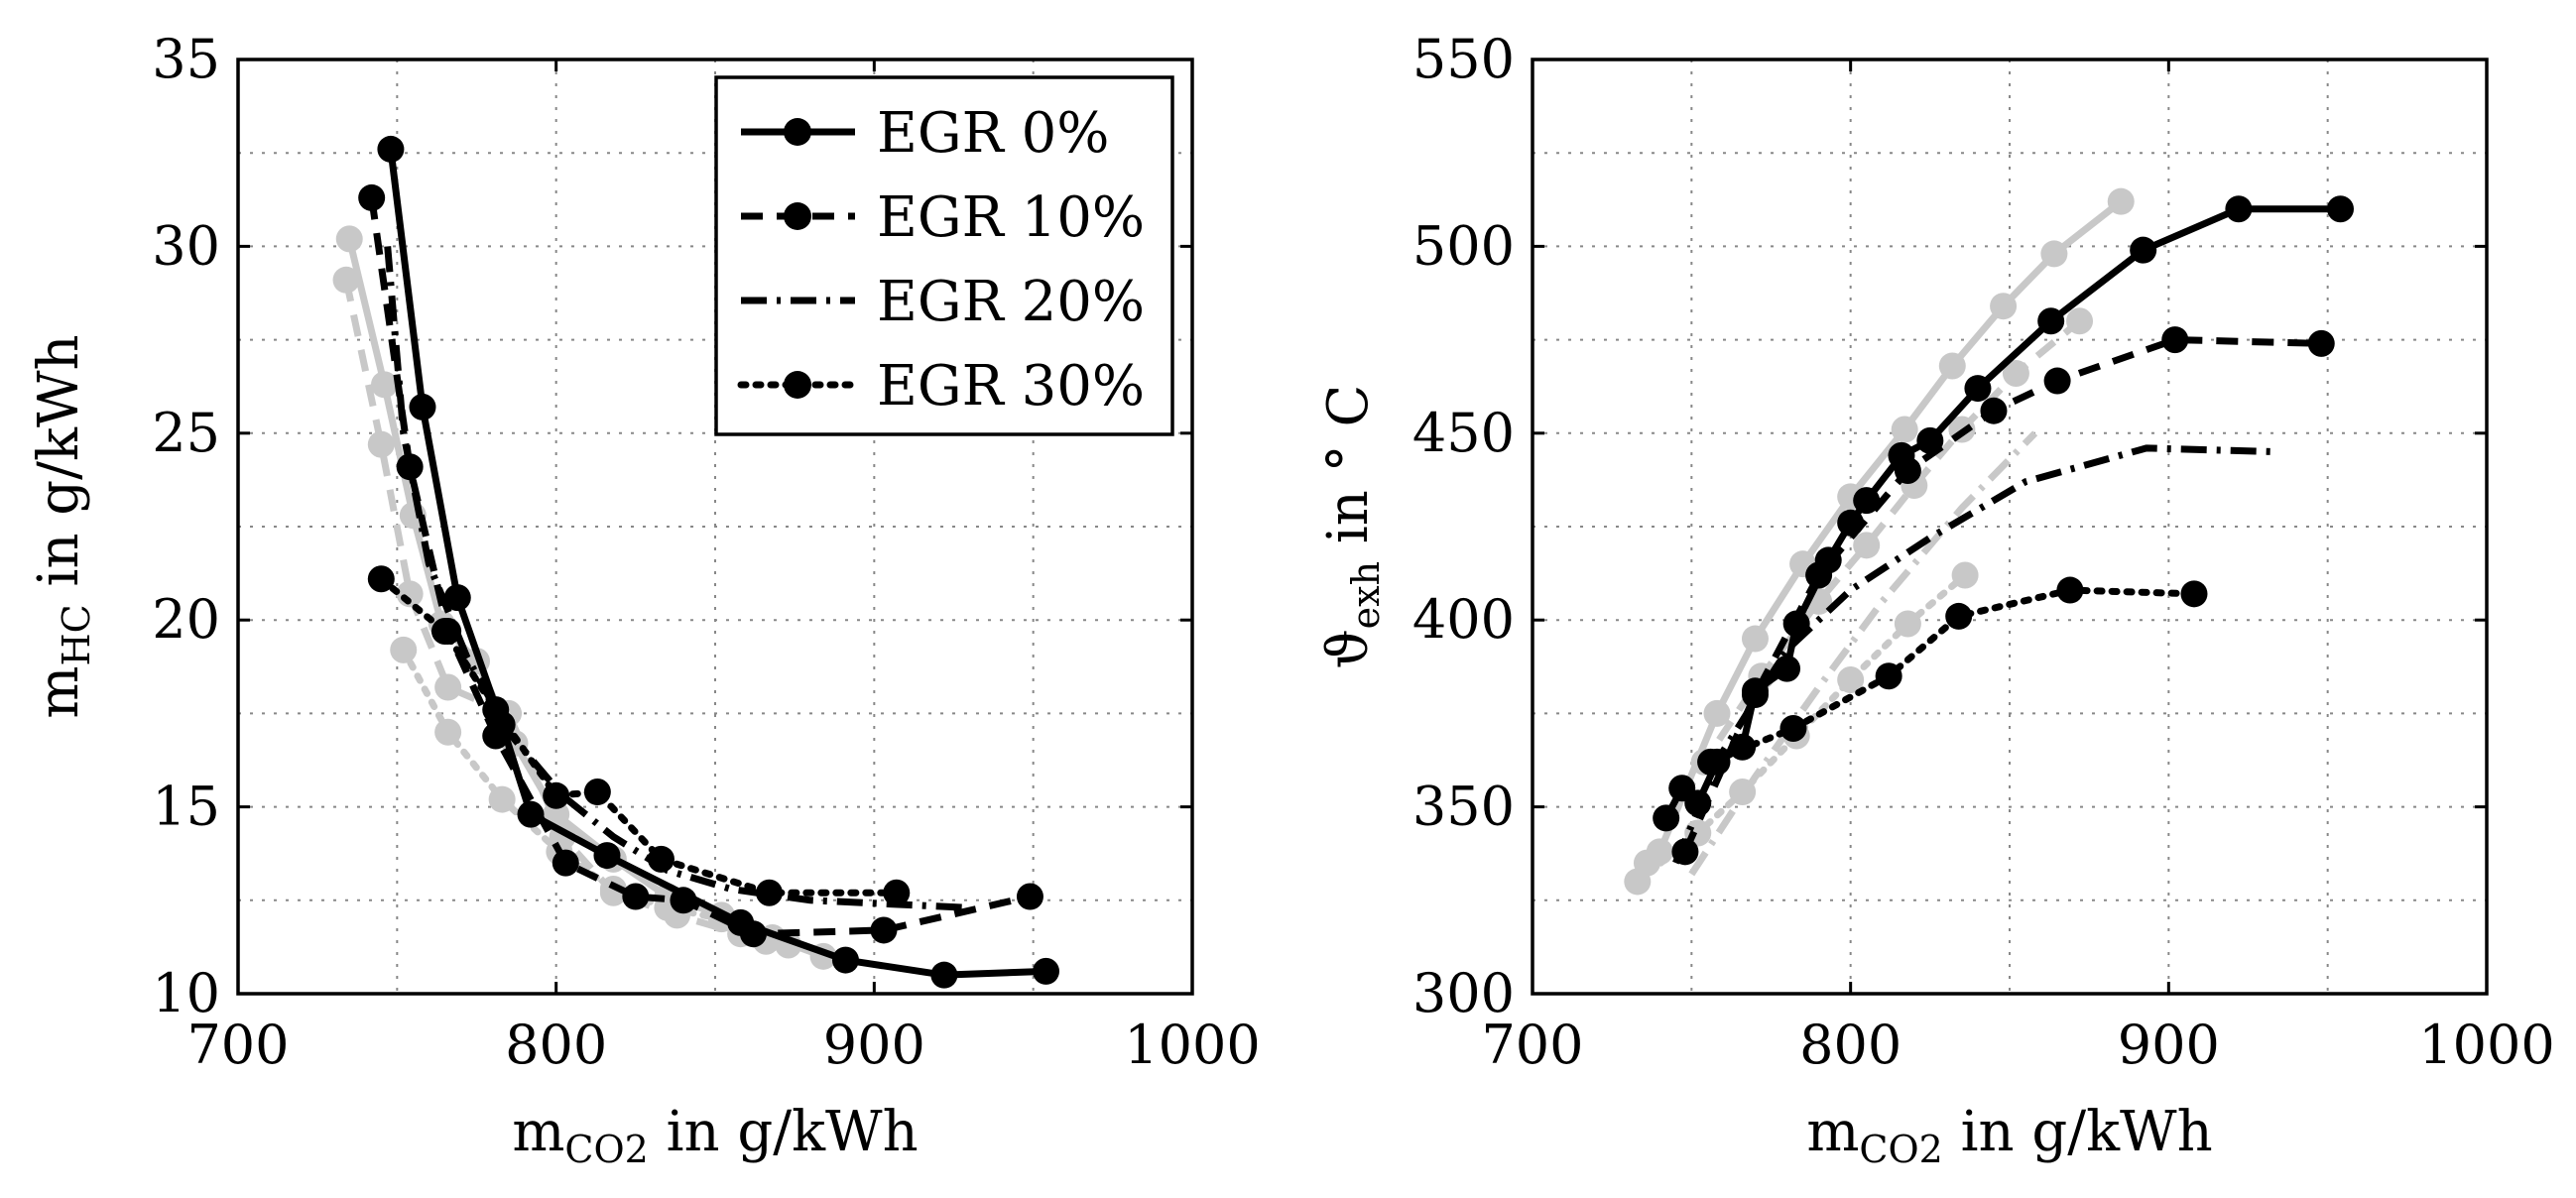 The image size is (2576, 1198). I want to click on y-tick-label: 300, so click(1463, 993).